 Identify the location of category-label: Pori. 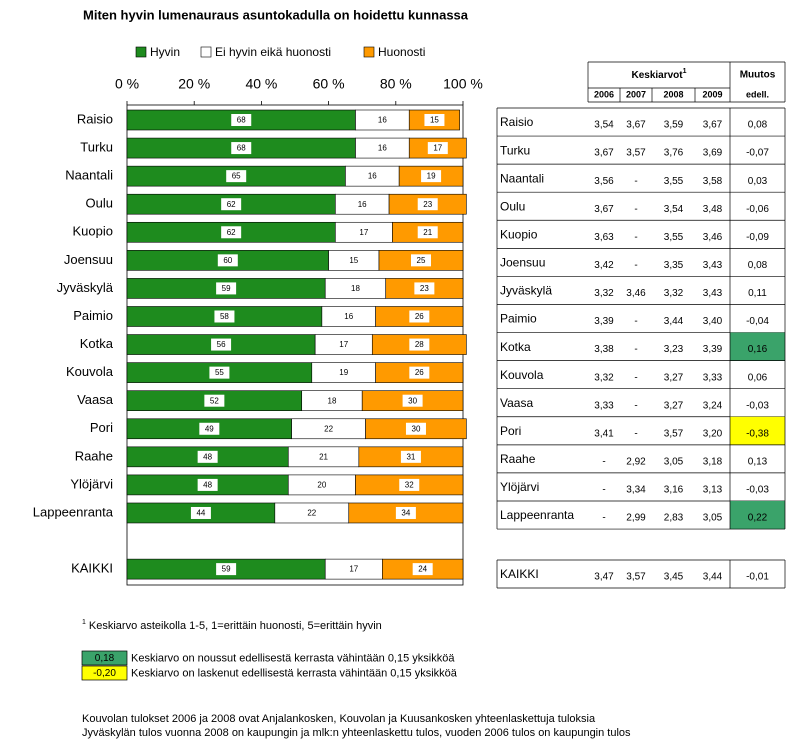
(101, 427).